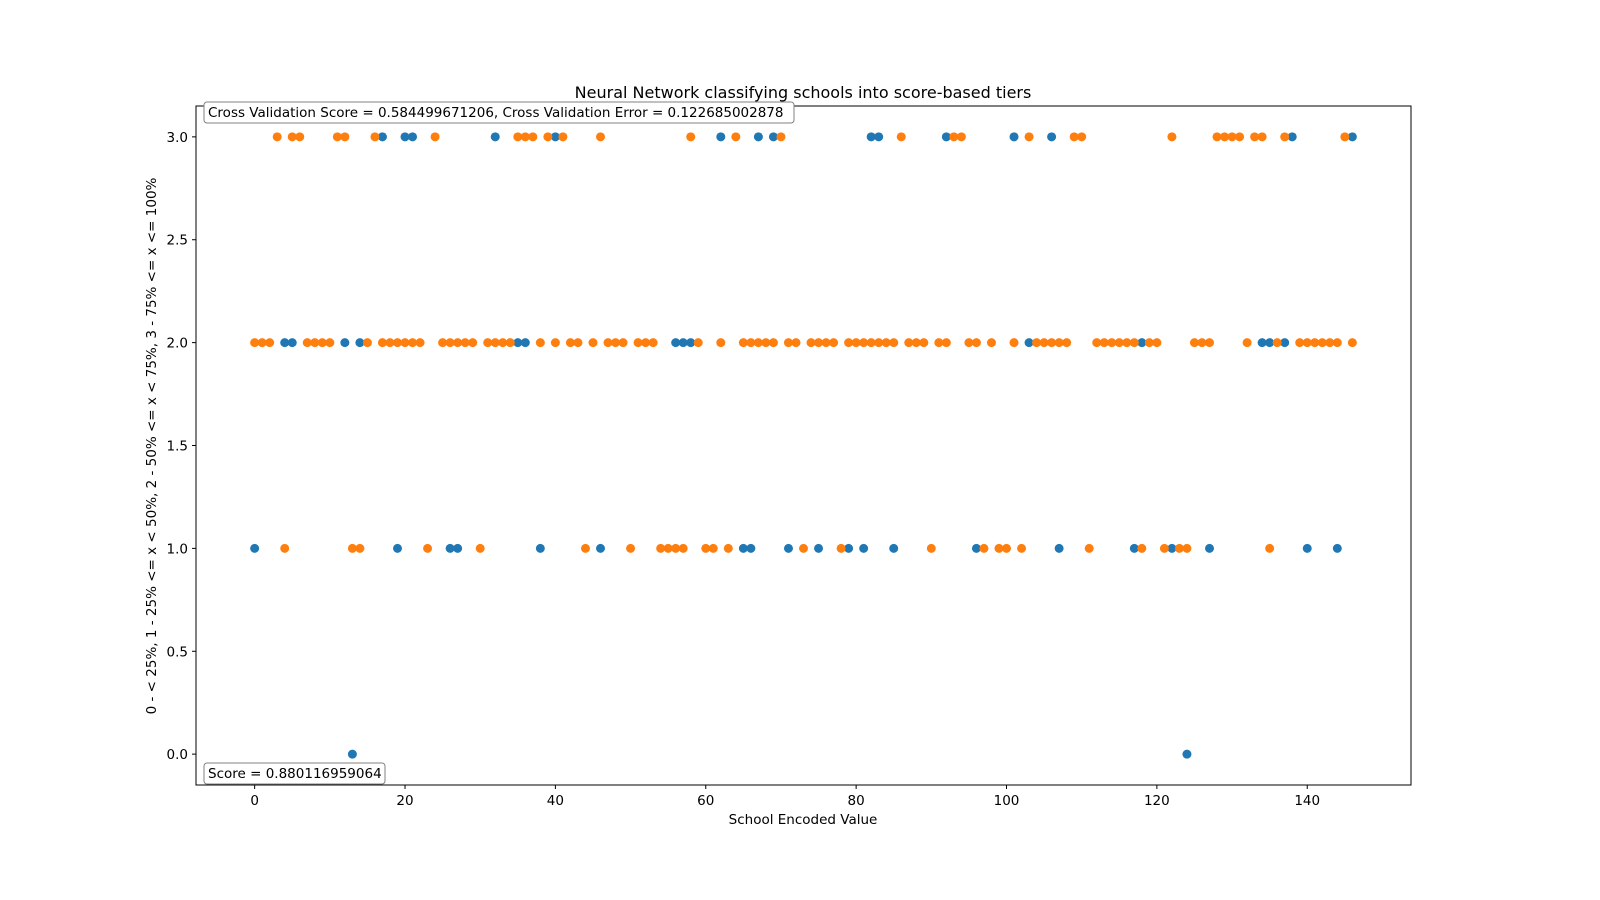  I want to click on x-axis-ticks: 0 20 40 60 80 100 120 140, so click(785, 797).